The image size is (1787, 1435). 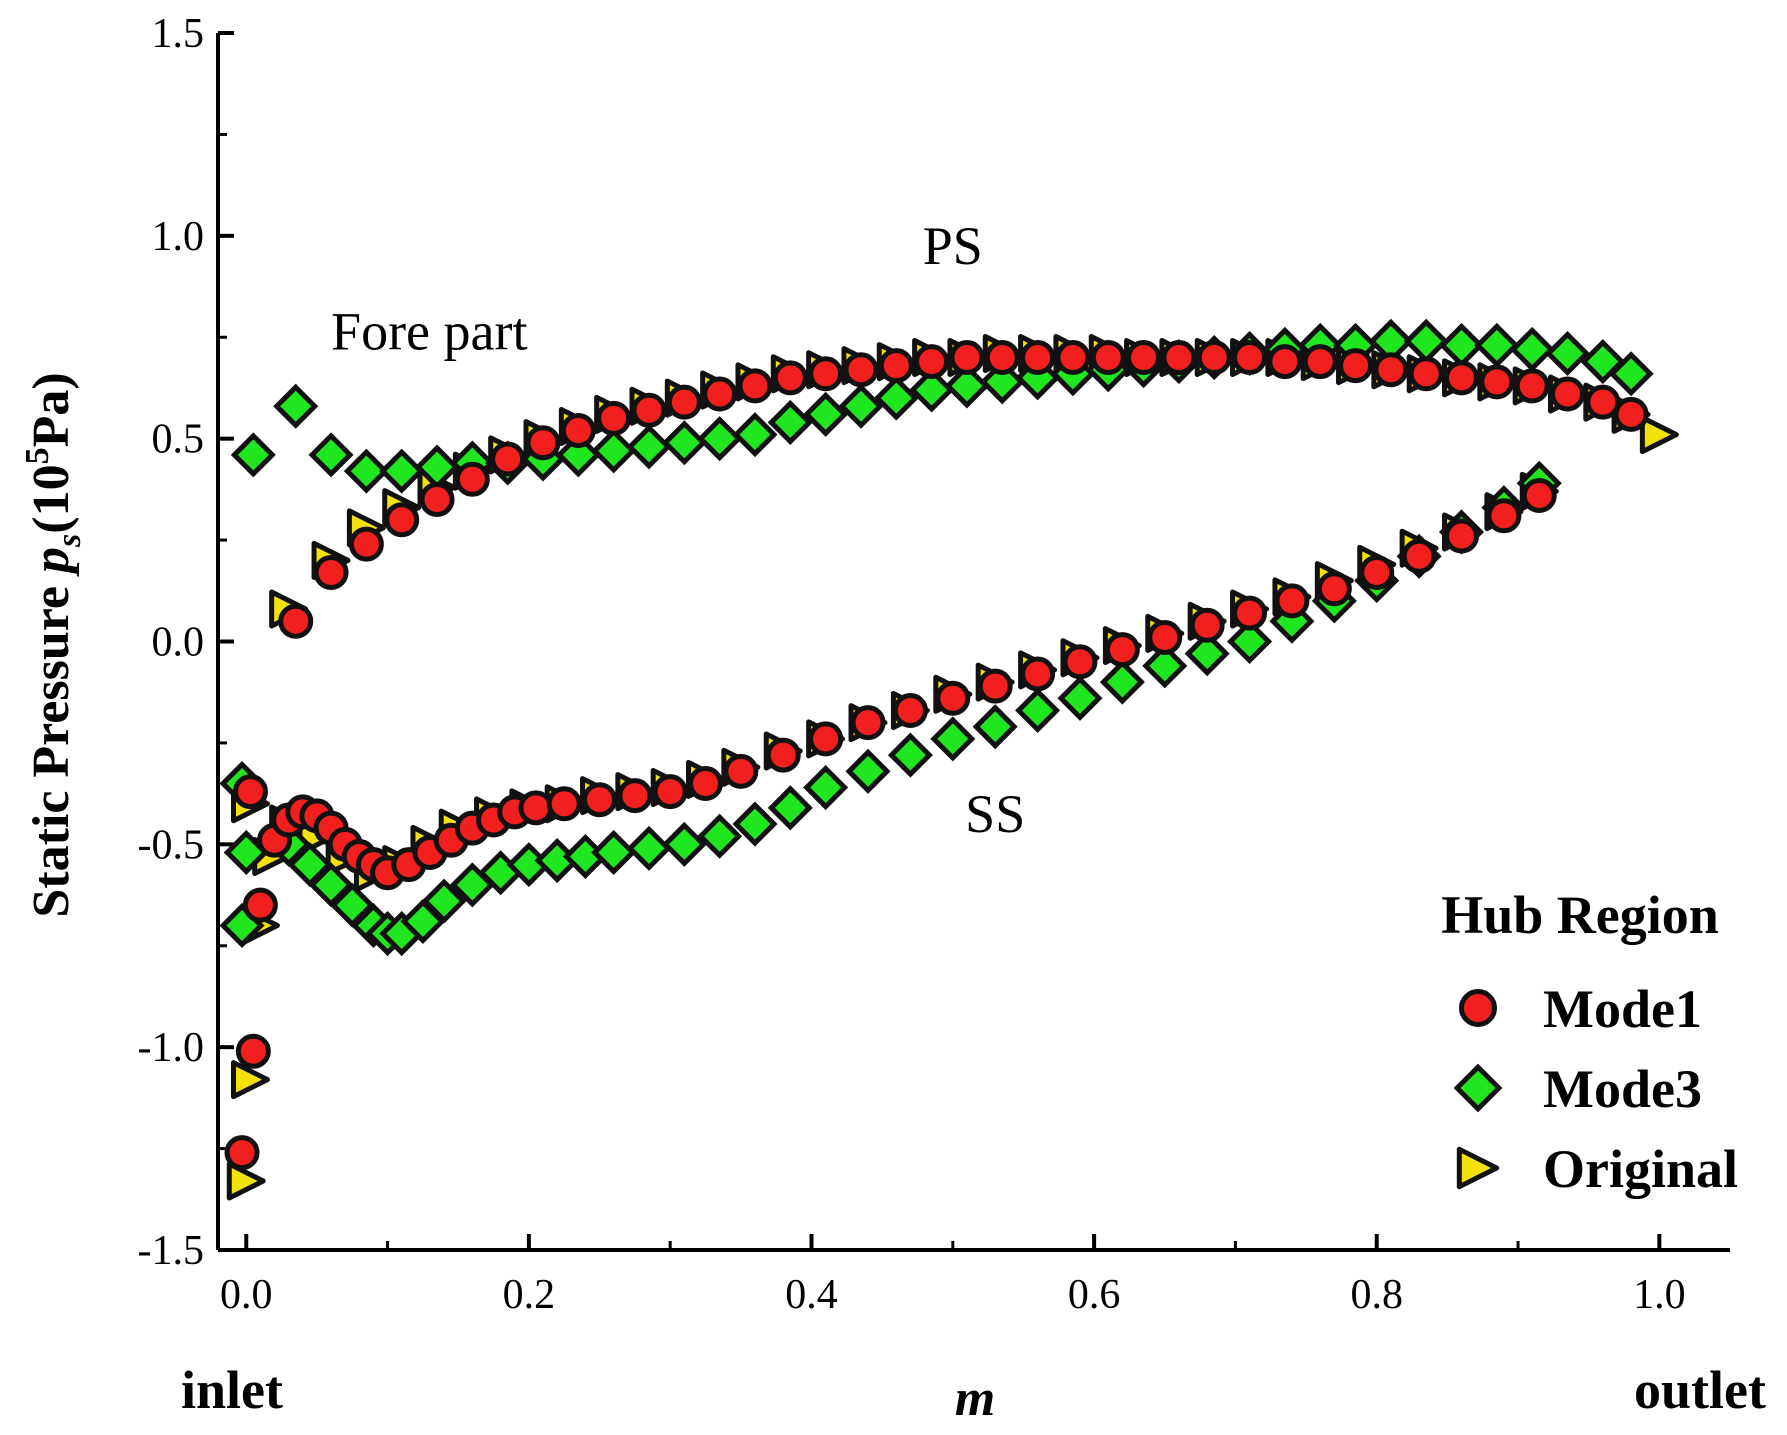 I want to click on x-end-label-inlet: inlet, so click(x=232, y=1390).